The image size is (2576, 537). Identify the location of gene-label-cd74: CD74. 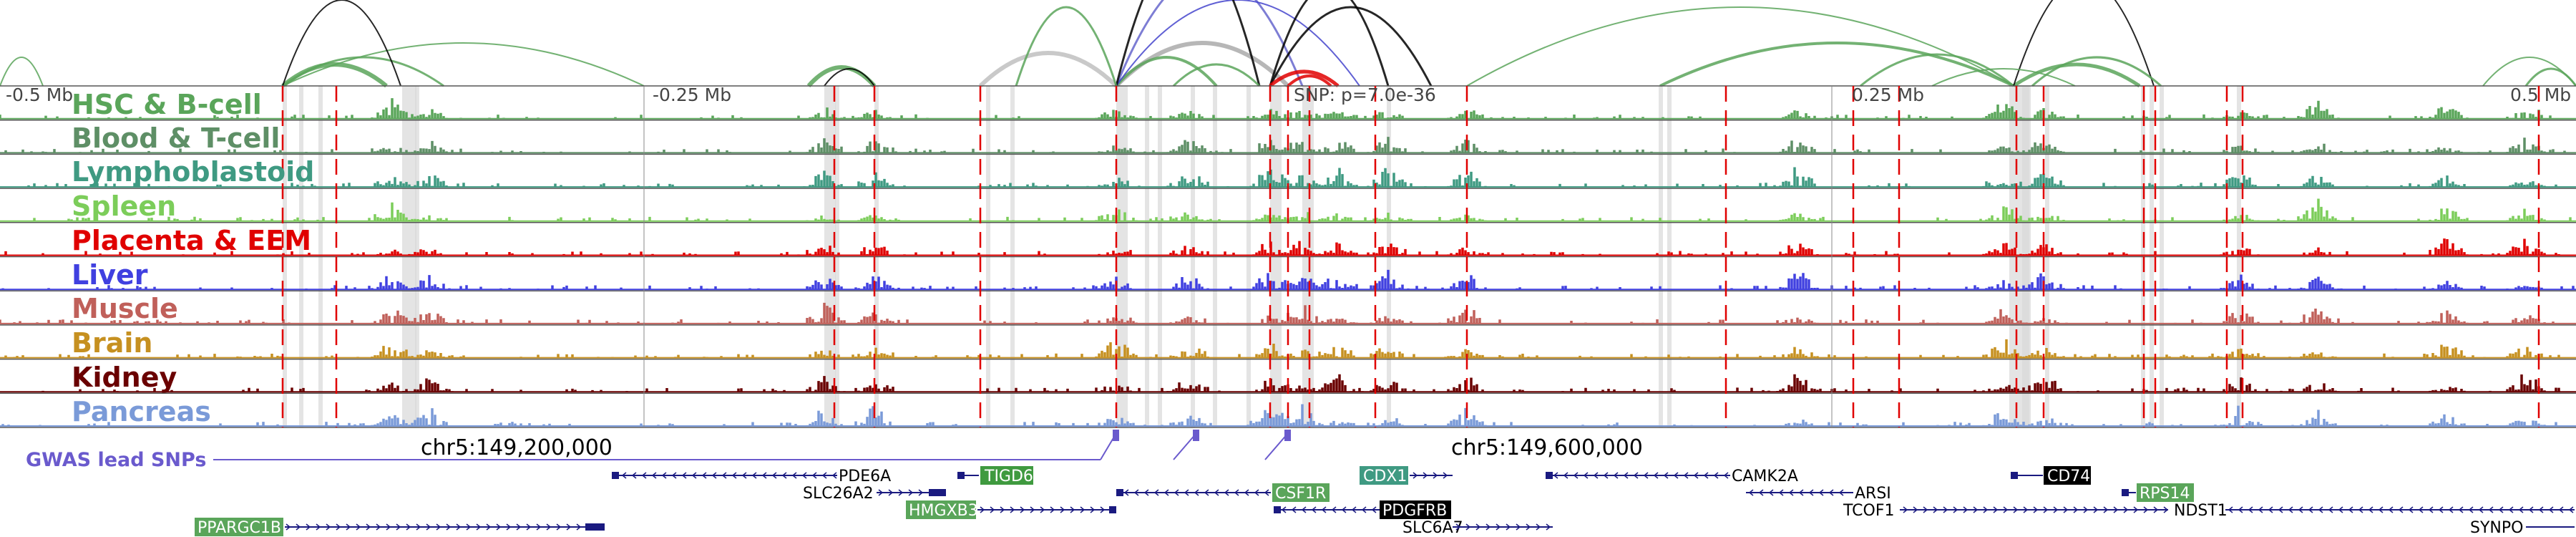
(2068, 476).